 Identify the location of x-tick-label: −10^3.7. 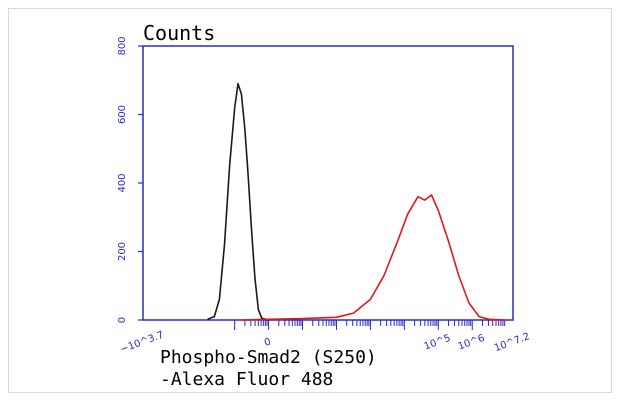
(142, 343).